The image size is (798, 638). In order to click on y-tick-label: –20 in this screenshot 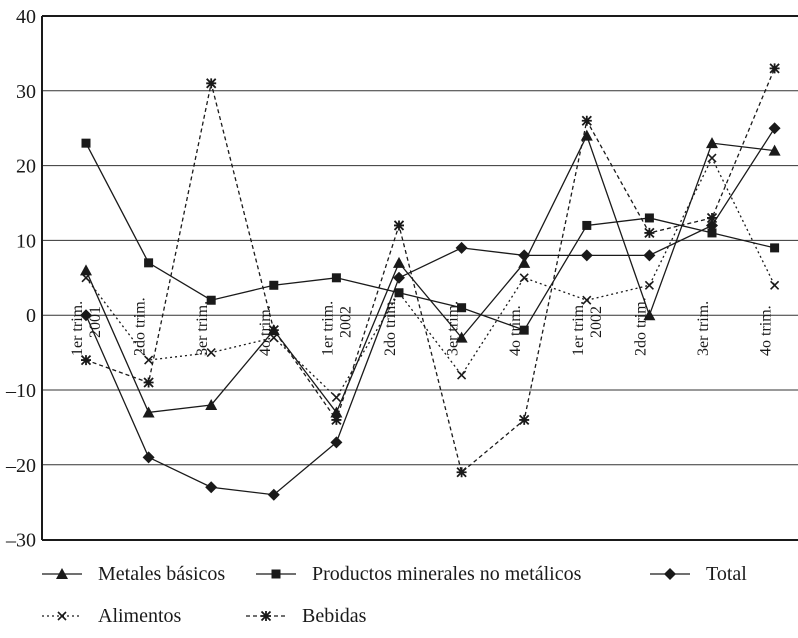, I will do `click(20, 466)`.